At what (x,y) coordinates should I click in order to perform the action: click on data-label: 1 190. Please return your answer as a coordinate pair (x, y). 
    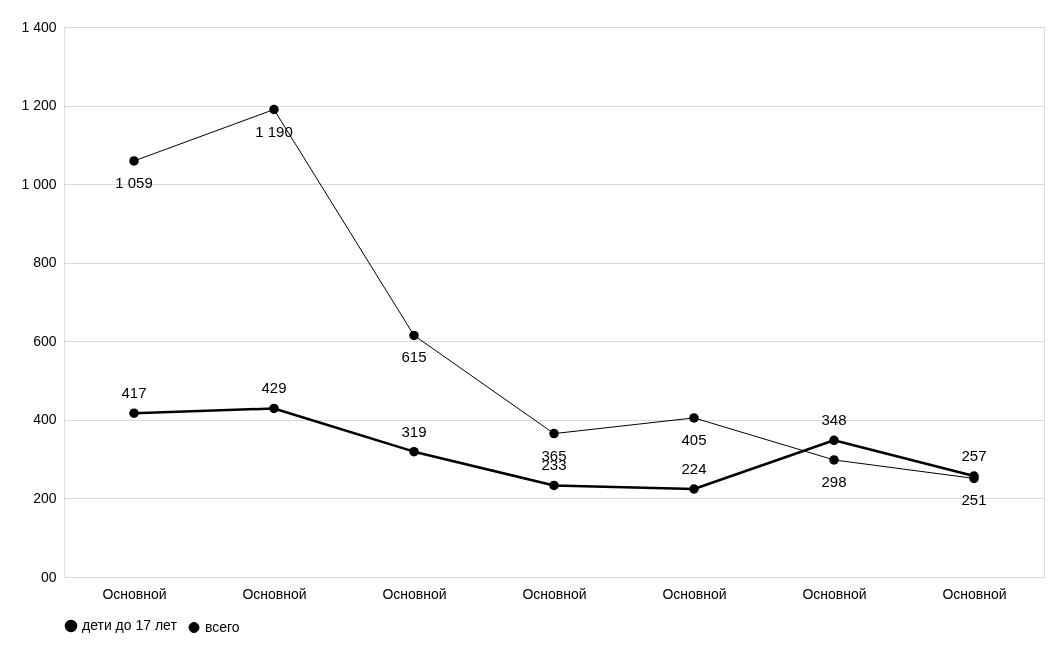
    Looking at the image, I should click on (274, 131).